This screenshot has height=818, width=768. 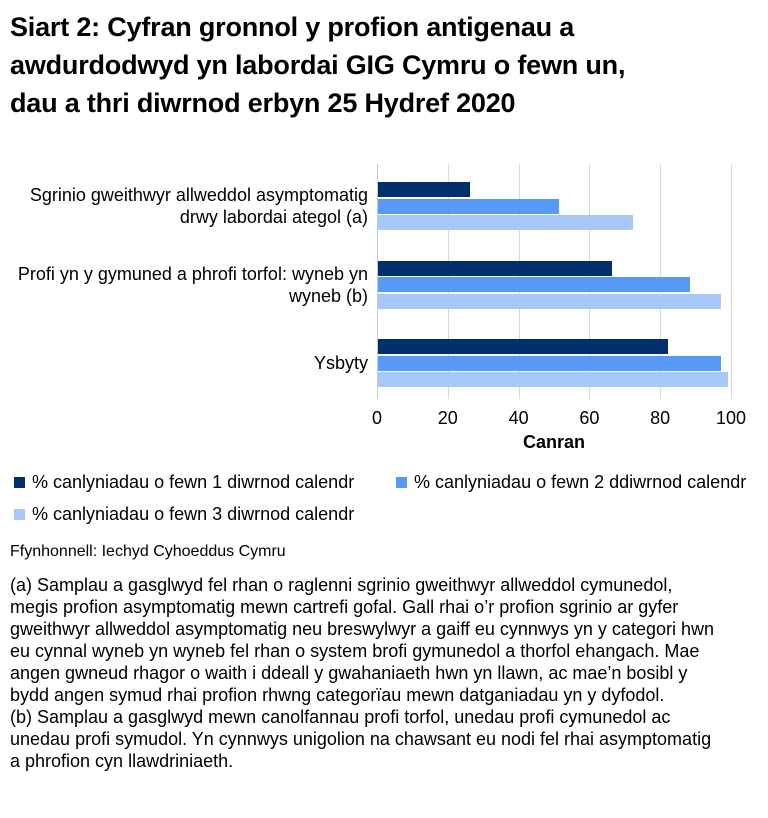 I want to click on bar-cat0-series1, so click(x=468, y=206).